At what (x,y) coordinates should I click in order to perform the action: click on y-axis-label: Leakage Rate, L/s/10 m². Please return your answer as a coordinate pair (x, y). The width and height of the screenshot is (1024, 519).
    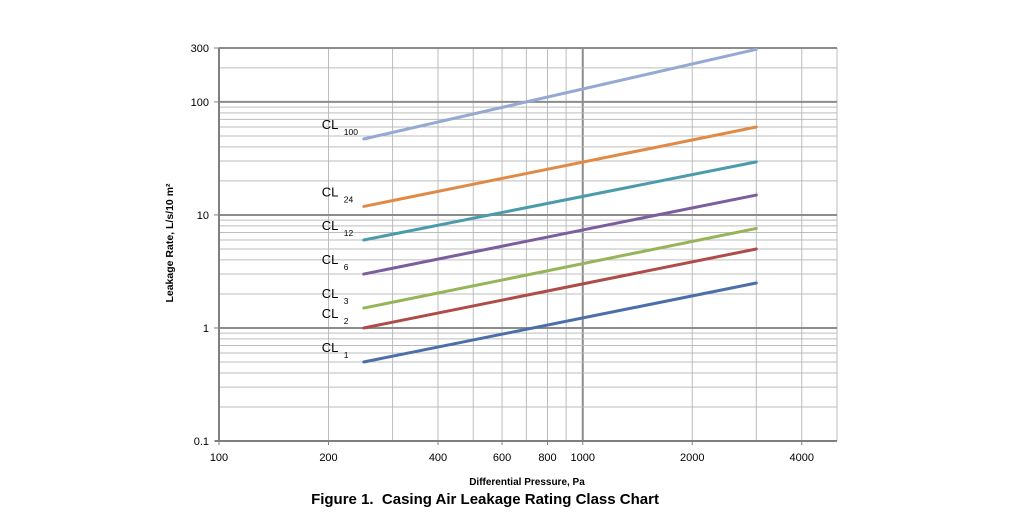
    Looking at the image, I should click on (170, 243).